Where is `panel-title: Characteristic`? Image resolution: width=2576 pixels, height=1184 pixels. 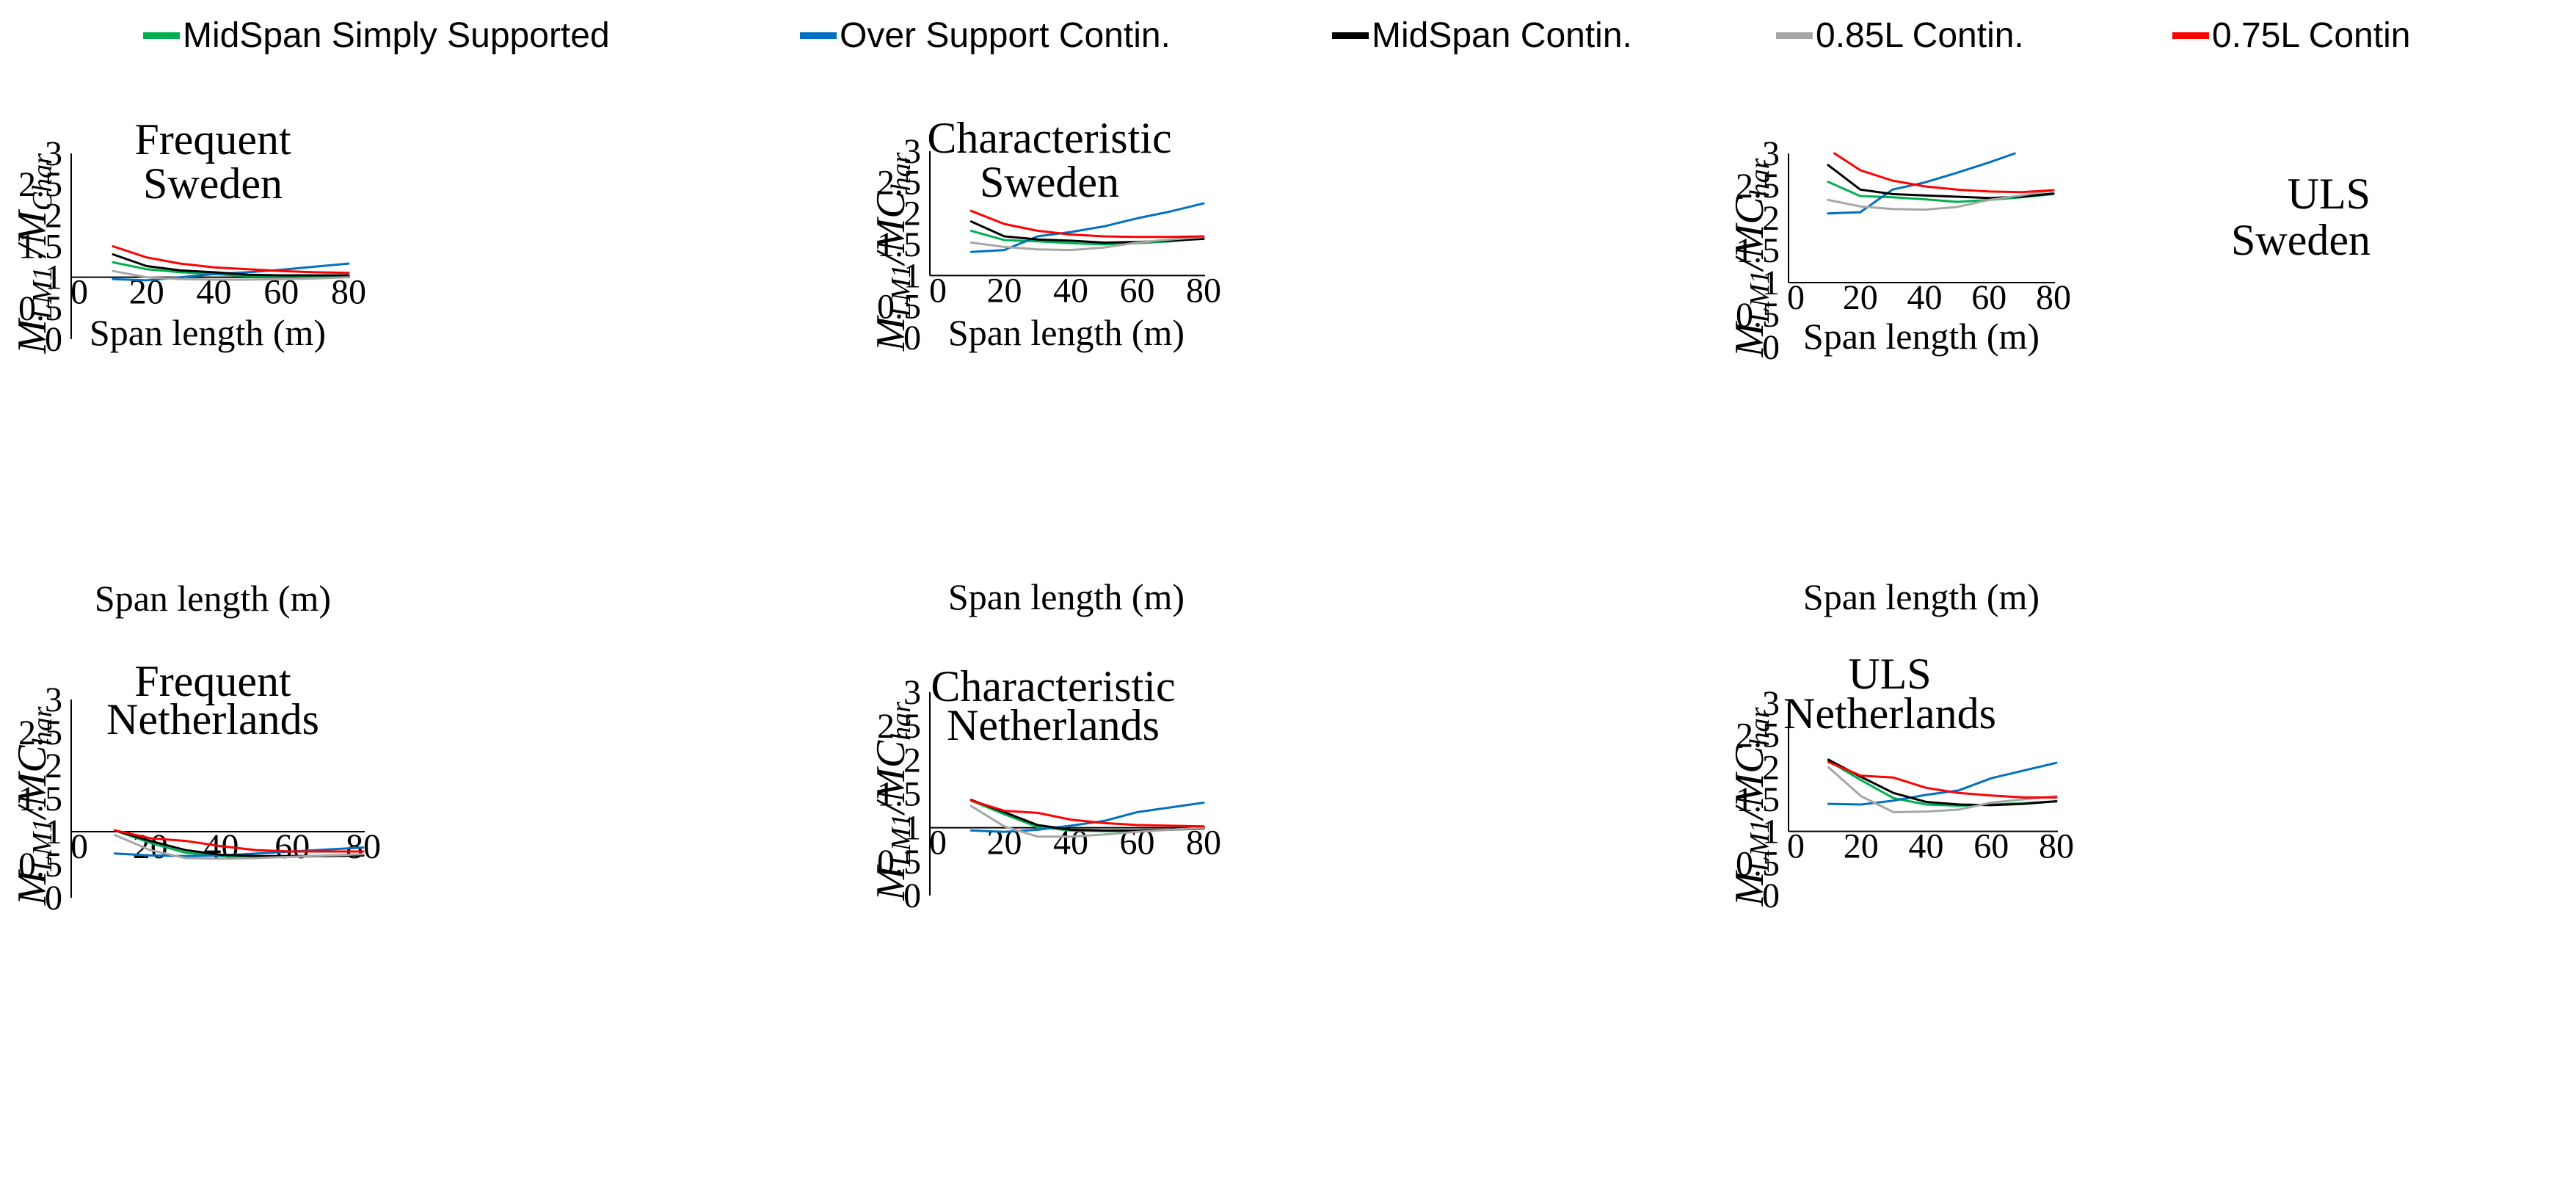 panel-title: Characteristic is located at coordinates (1053, 686).